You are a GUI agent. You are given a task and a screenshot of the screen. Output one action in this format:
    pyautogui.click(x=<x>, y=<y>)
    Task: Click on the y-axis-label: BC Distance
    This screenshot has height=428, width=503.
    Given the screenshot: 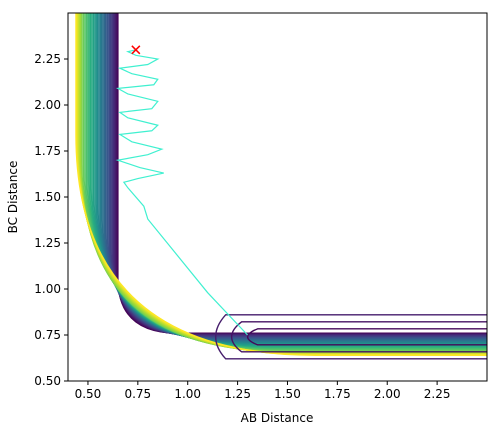 What is the action you would take?
    pyautogui.click(x=13, y=197)
    